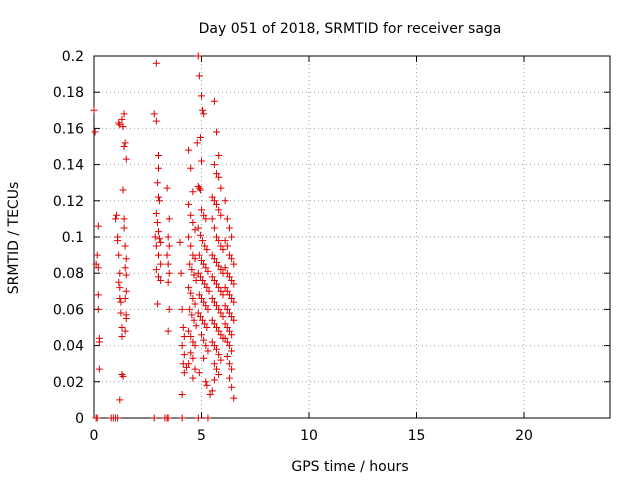 The width and height of the screenshot is (640, 480). I want to click on x-tick-label: 10, so click(309, 436).